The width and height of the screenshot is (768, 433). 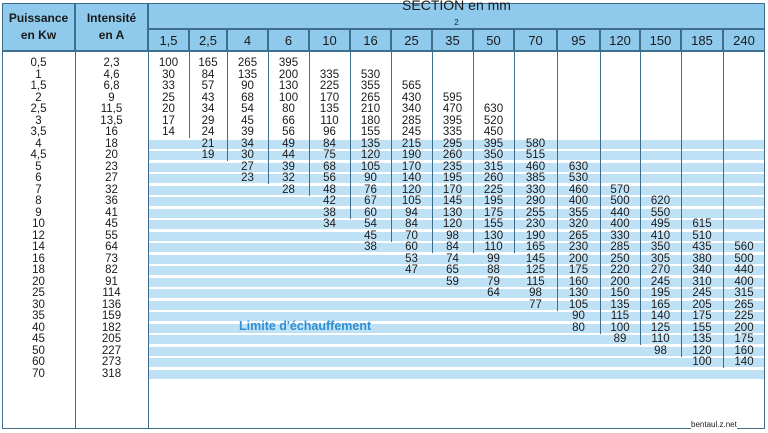 What do you see at coordinates (247, 109) in the screenshot?
I see `length-value: 54` at bounding box center [247, 109].